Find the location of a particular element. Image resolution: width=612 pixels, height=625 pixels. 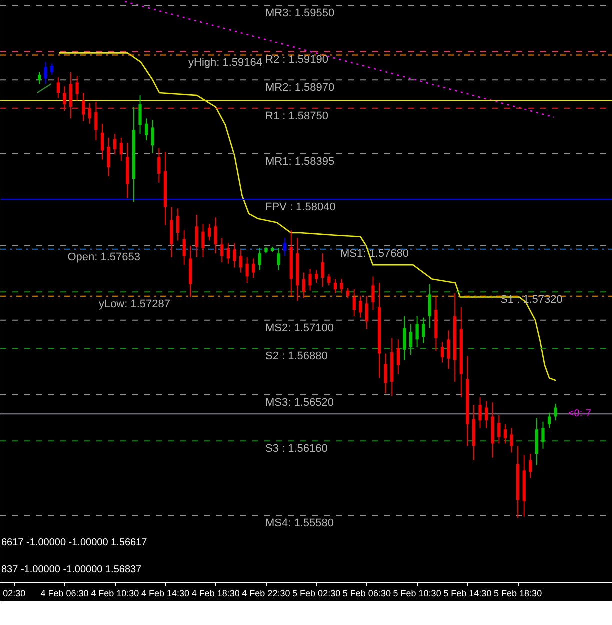

ref-line-label: Open: 1.57653 is located at coordinates (104, 257).